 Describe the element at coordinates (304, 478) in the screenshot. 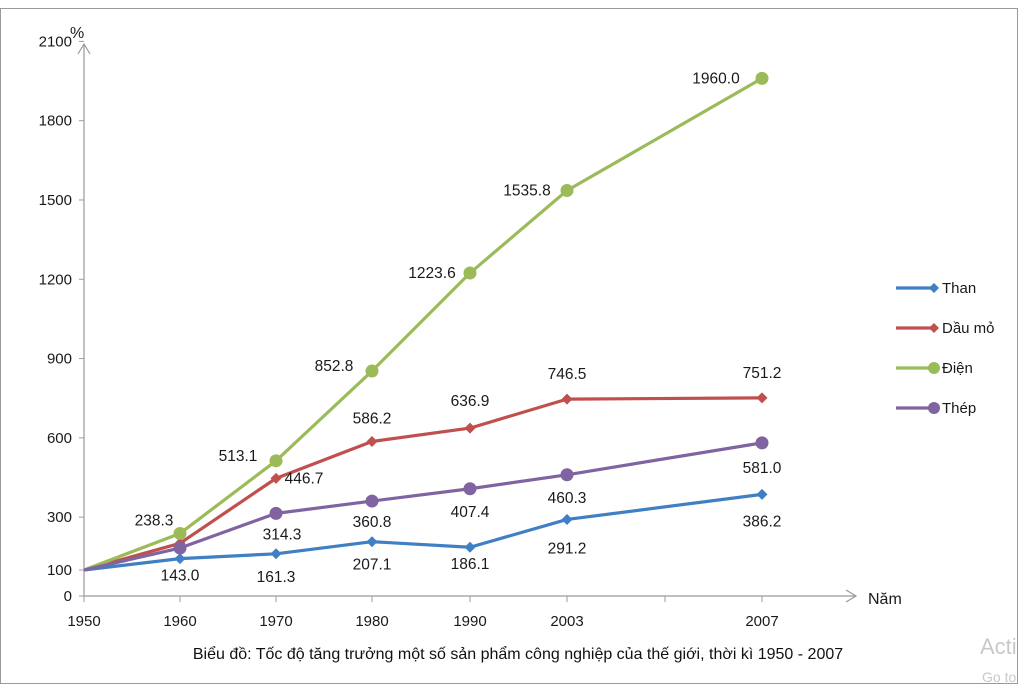

I see `data-label: 446.7` at that location.